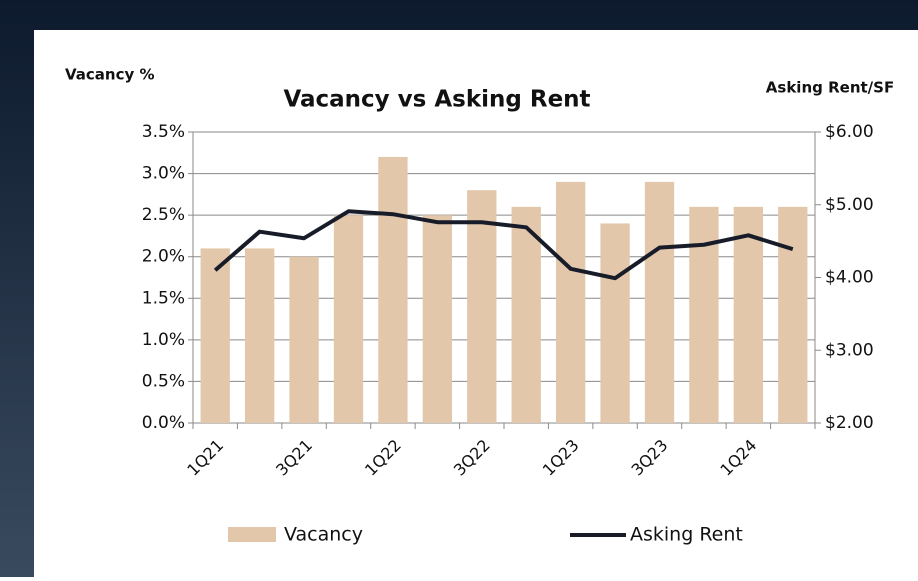  Describe the element at coordinates (163, 381) in the screenshot. I see `y-tick-label: 0.5%` at that location.